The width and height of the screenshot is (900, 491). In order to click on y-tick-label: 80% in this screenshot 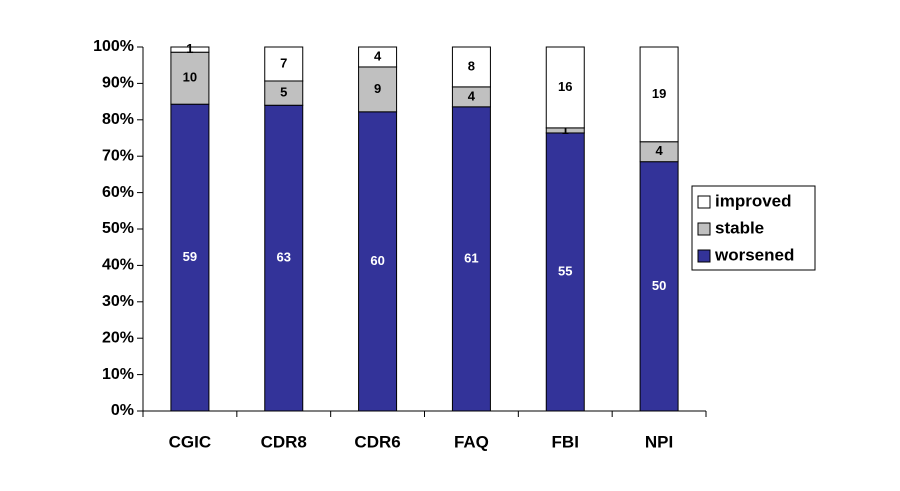, I will do `click(118, 119)`.